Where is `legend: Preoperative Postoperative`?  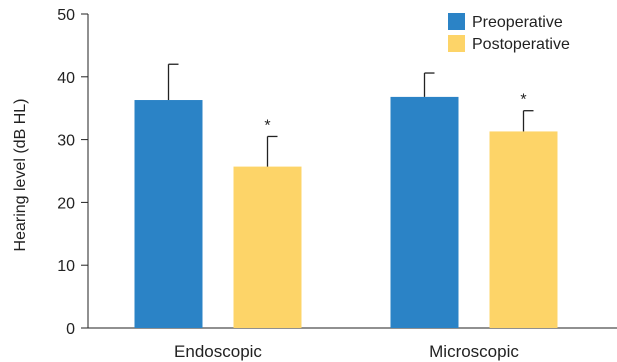 legend: Preoperative Postoperative is located at coordinates (509, 33).